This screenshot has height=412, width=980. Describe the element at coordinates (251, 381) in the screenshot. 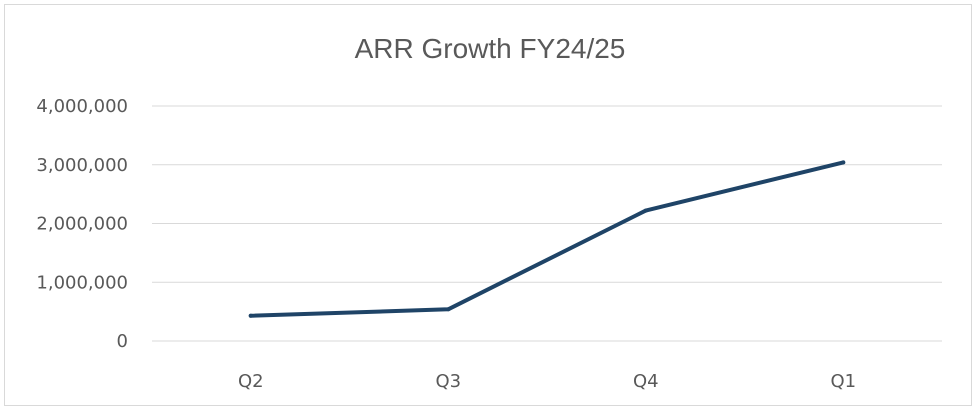

I see `x-tick-label: Q2` at that location.